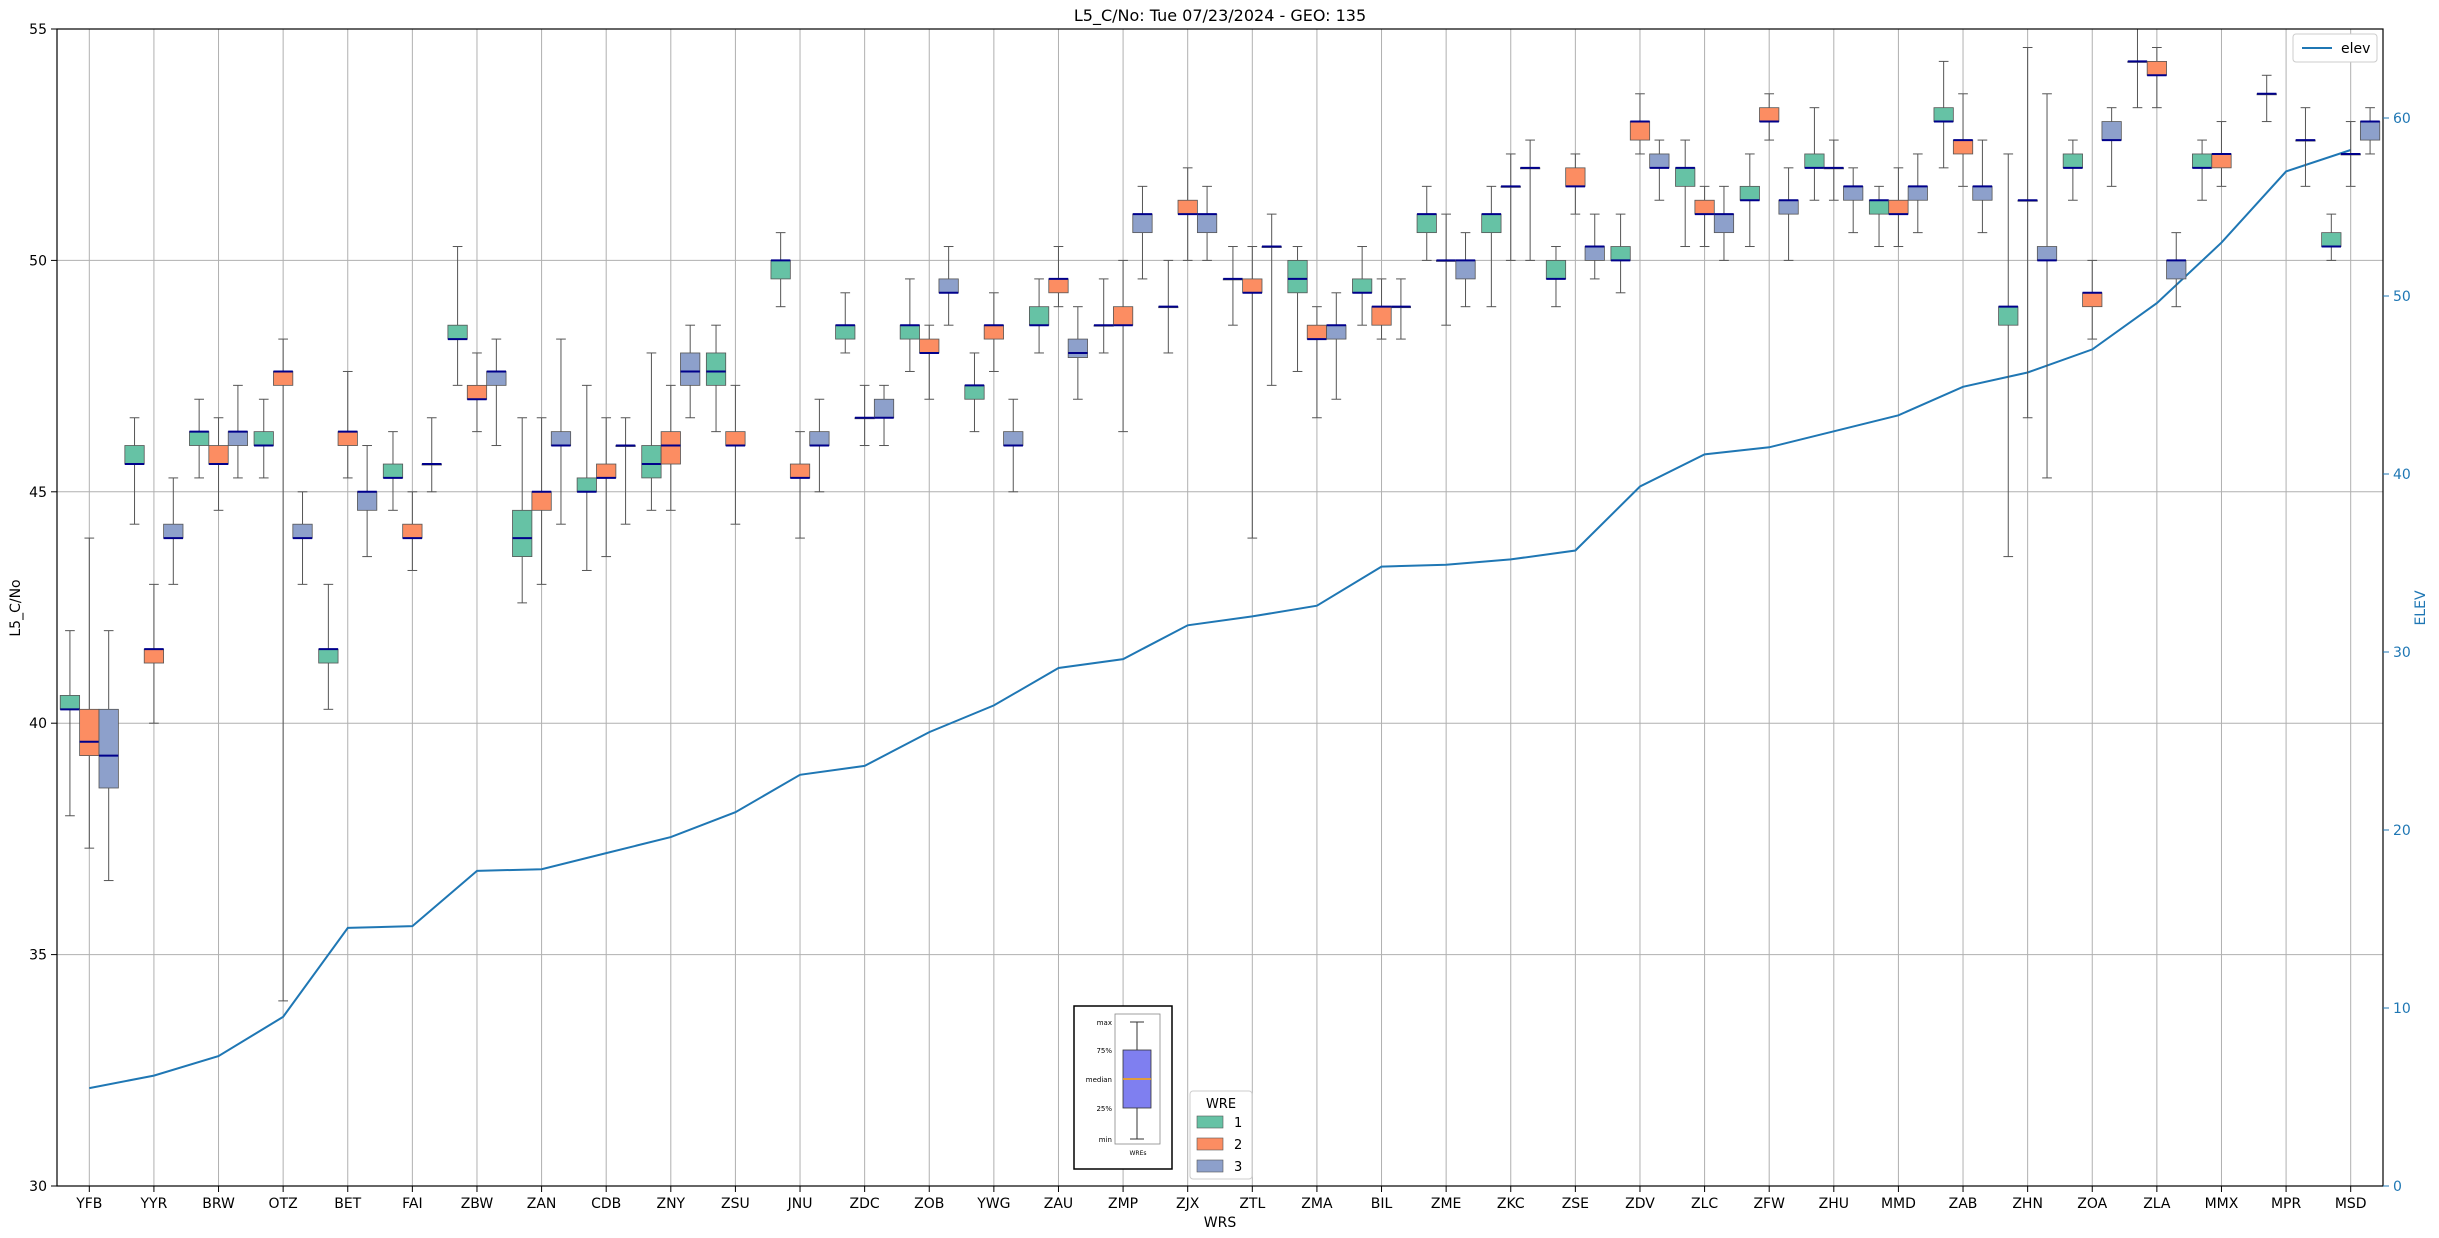 Image resolution: width=2439 pixels, height=1238 pixels. What do you see at coordinates (16, 607) in the screenshot?
I see `y-axis-label: L5_C/No` at bounding box center [16, 607].